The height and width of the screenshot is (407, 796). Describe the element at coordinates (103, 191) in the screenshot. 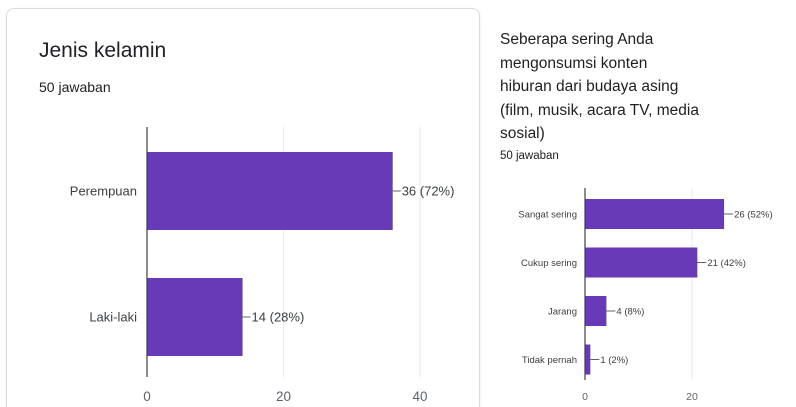

I see `category-label: Perempuan` at that location.